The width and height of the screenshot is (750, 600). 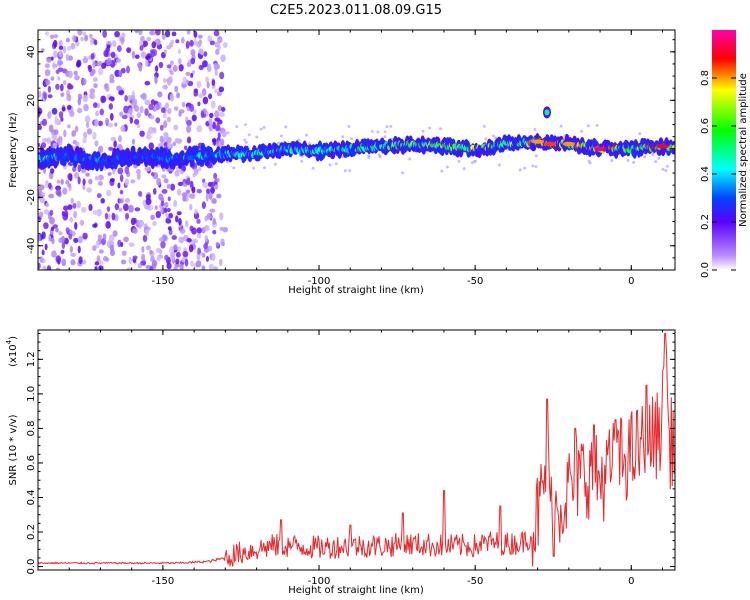 I want to click on colorbar-tick-label: 0.0, so click(x=705, y=270).